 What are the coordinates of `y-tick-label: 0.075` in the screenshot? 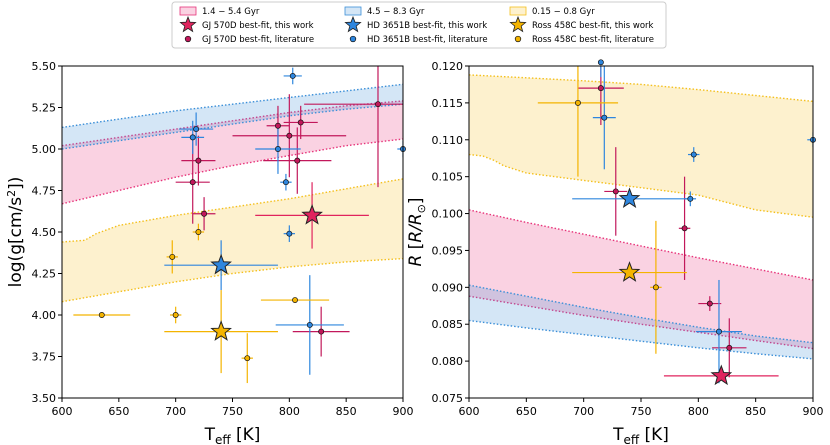 It's located at (448, 398).